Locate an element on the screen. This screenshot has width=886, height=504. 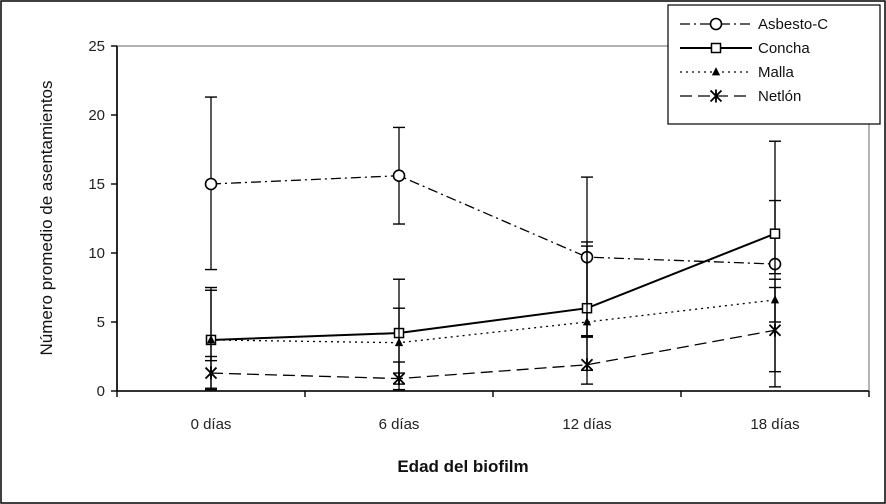
legend-label: Asbesto-C is located at coordinates (793, 24).